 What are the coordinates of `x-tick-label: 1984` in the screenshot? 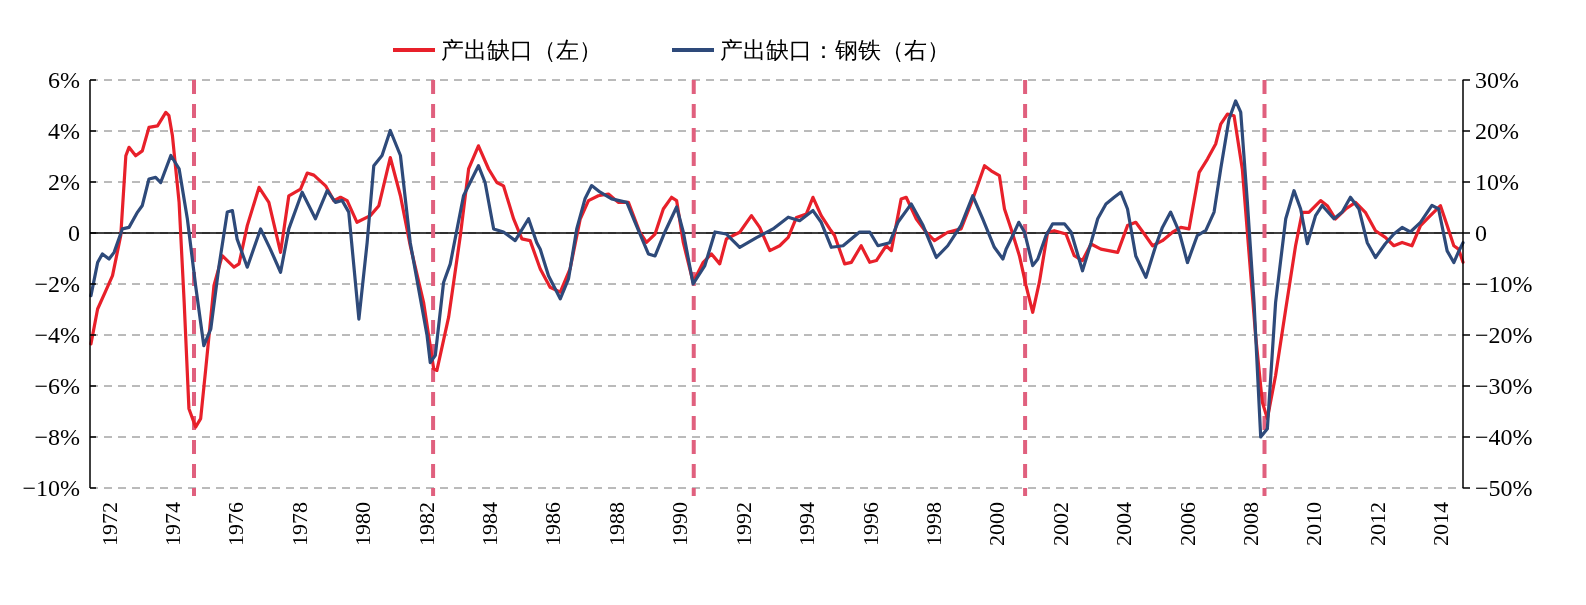 It's located at (490, 524).